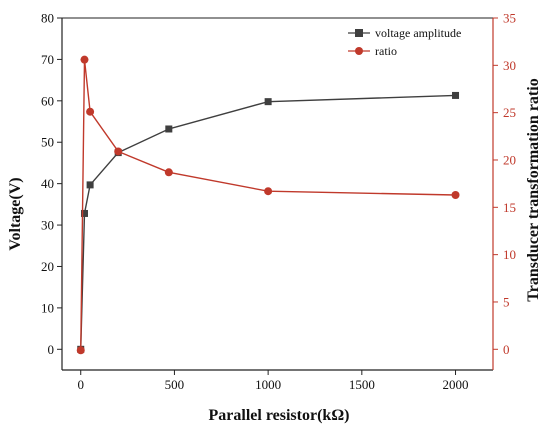 This screenshot has width=550, height=430. What do you see at coordinates (47, 59) in the screenshot?
I see `left-tick-label: 70` at bounding box center [47, 59].